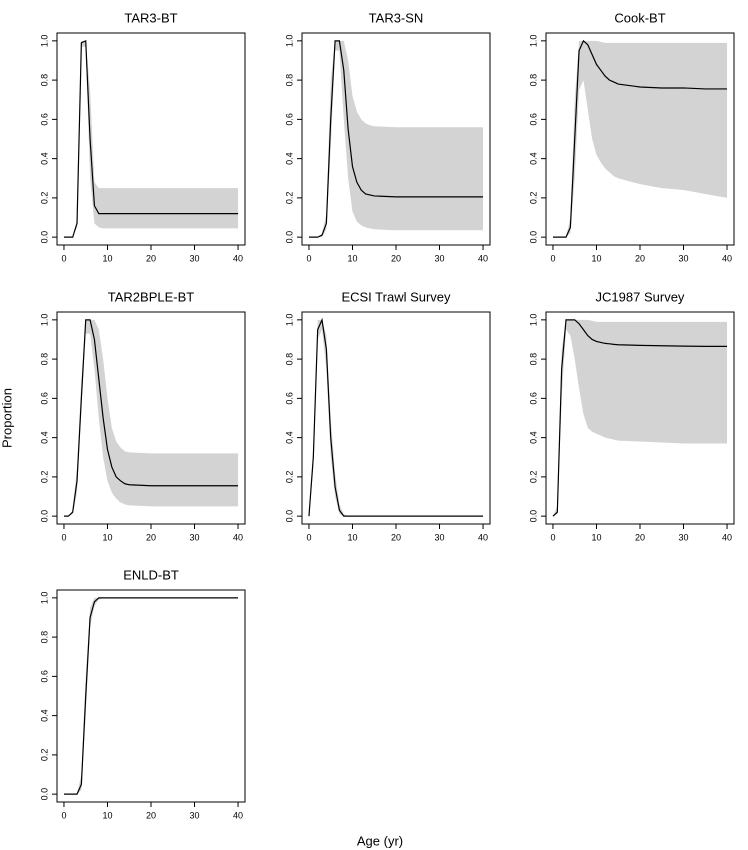 Image resolution: width=748 pixels, height=850 pixels. Describe the element at coordinates (396, 17) in the screenshot. I see `panel-title: TAR3-SN` at that location.